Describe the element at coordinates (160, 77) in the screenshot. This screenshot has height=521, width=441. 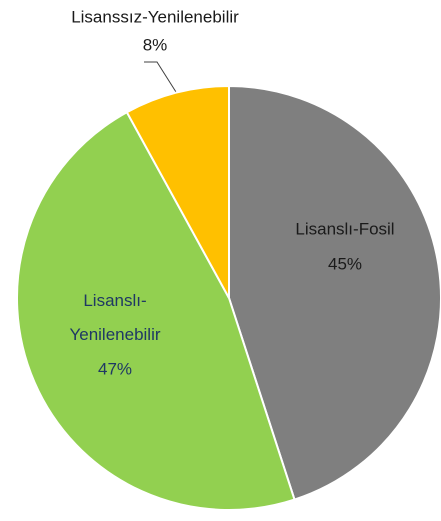
I see `leader-line` at that location.